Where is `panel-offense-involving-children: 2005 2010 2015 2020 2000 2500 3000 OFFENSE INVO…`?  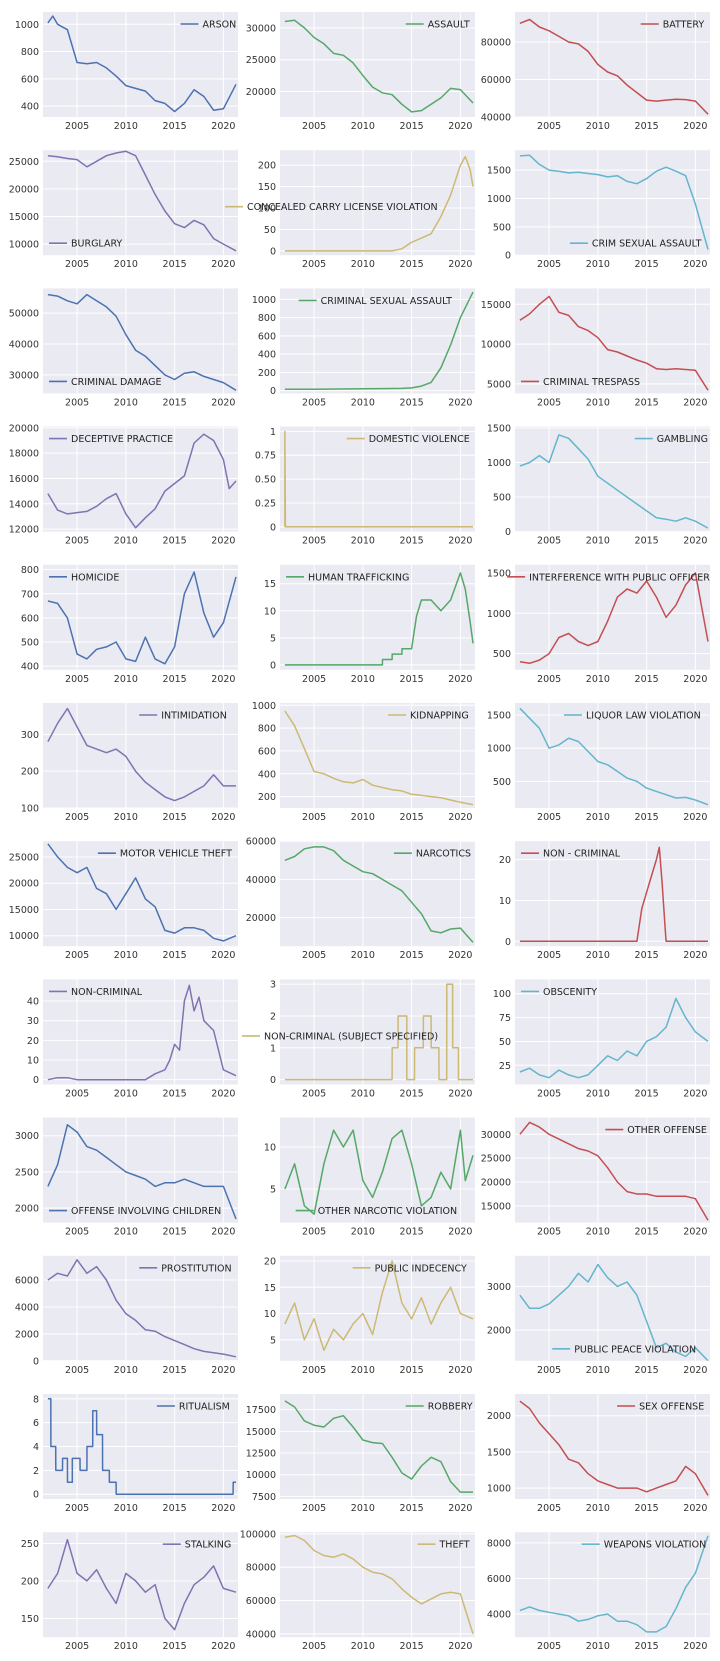
panel-offense-involving-children: 2005 2010 2015 2020 2000 2500 3000 OFFENSE INVO… is located at coordinates (126, 1177).